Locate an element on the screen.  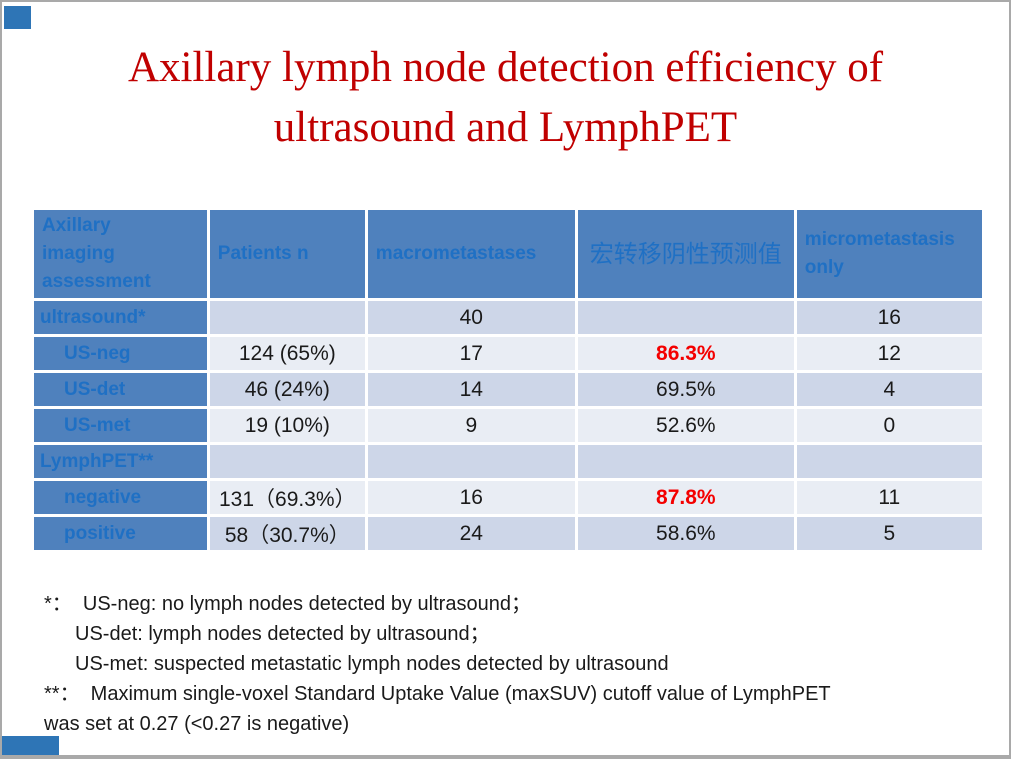
row-label: US-met is located at coordinates (120, 425).